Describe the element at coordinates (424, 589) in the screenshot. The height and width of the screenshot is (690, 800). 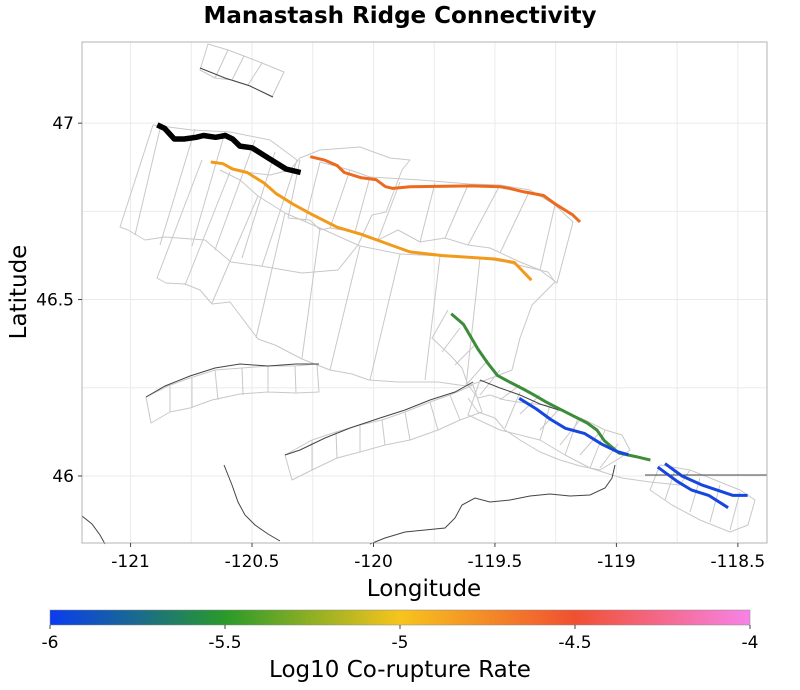
I see `x-axis-label: Longitude` at that location.